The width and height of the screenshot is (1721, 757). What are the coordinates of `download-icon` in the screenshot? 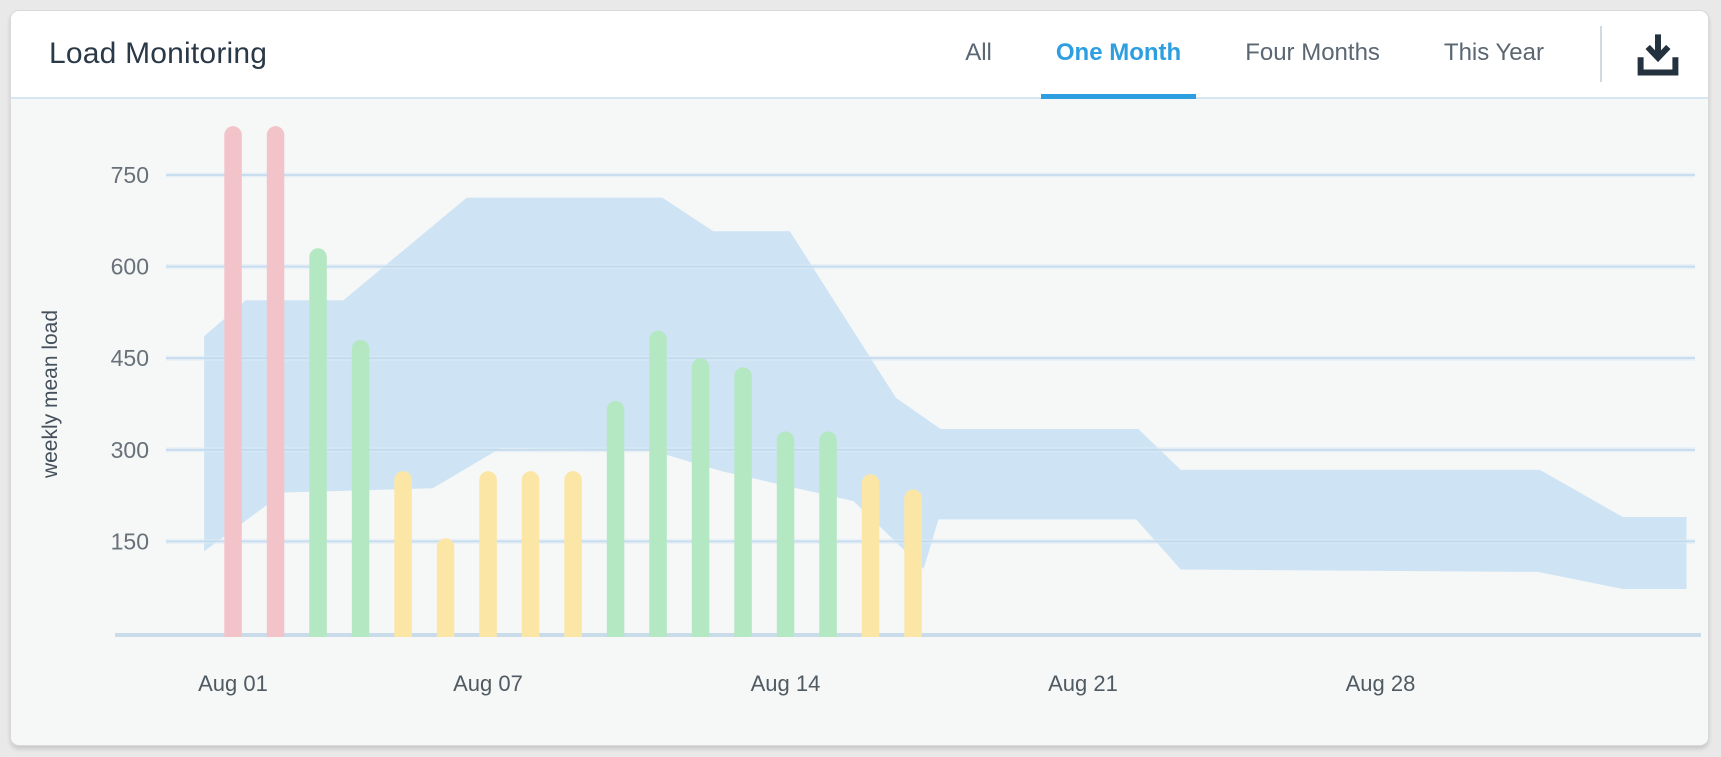 It's located at (1658, 55).